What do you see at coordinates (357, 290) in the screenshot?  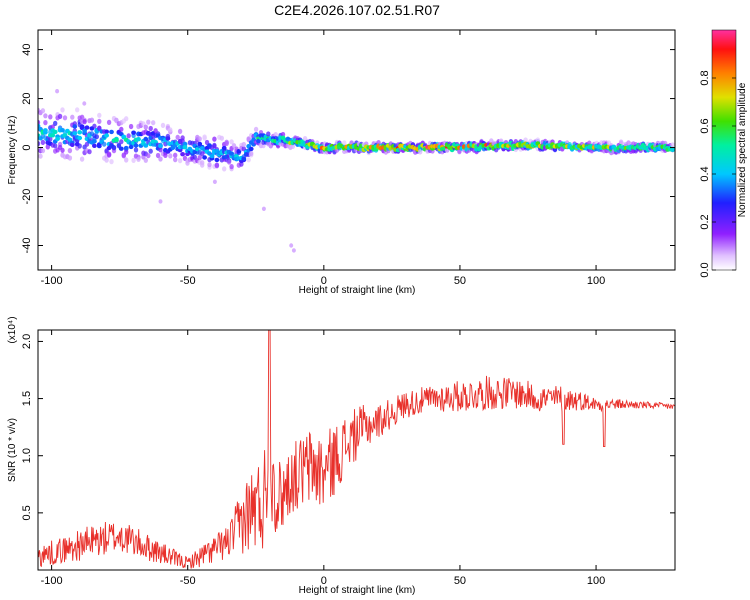 I see `spectrogram-x-label: Height of straight line (km)` at bounding box center [357, 290].